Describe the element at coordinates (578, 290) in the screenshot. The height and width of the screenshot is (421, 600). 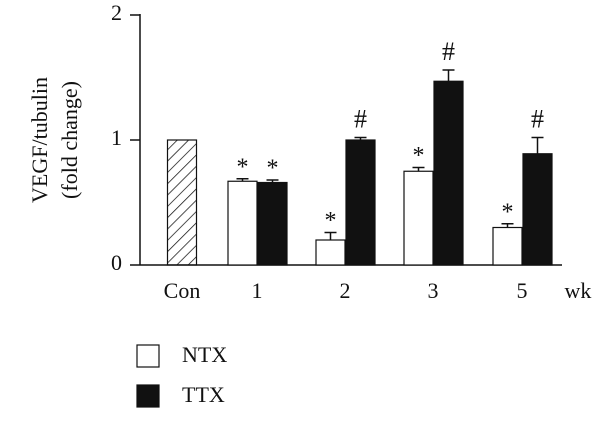
I see `x-axis-label: wk` at that location.